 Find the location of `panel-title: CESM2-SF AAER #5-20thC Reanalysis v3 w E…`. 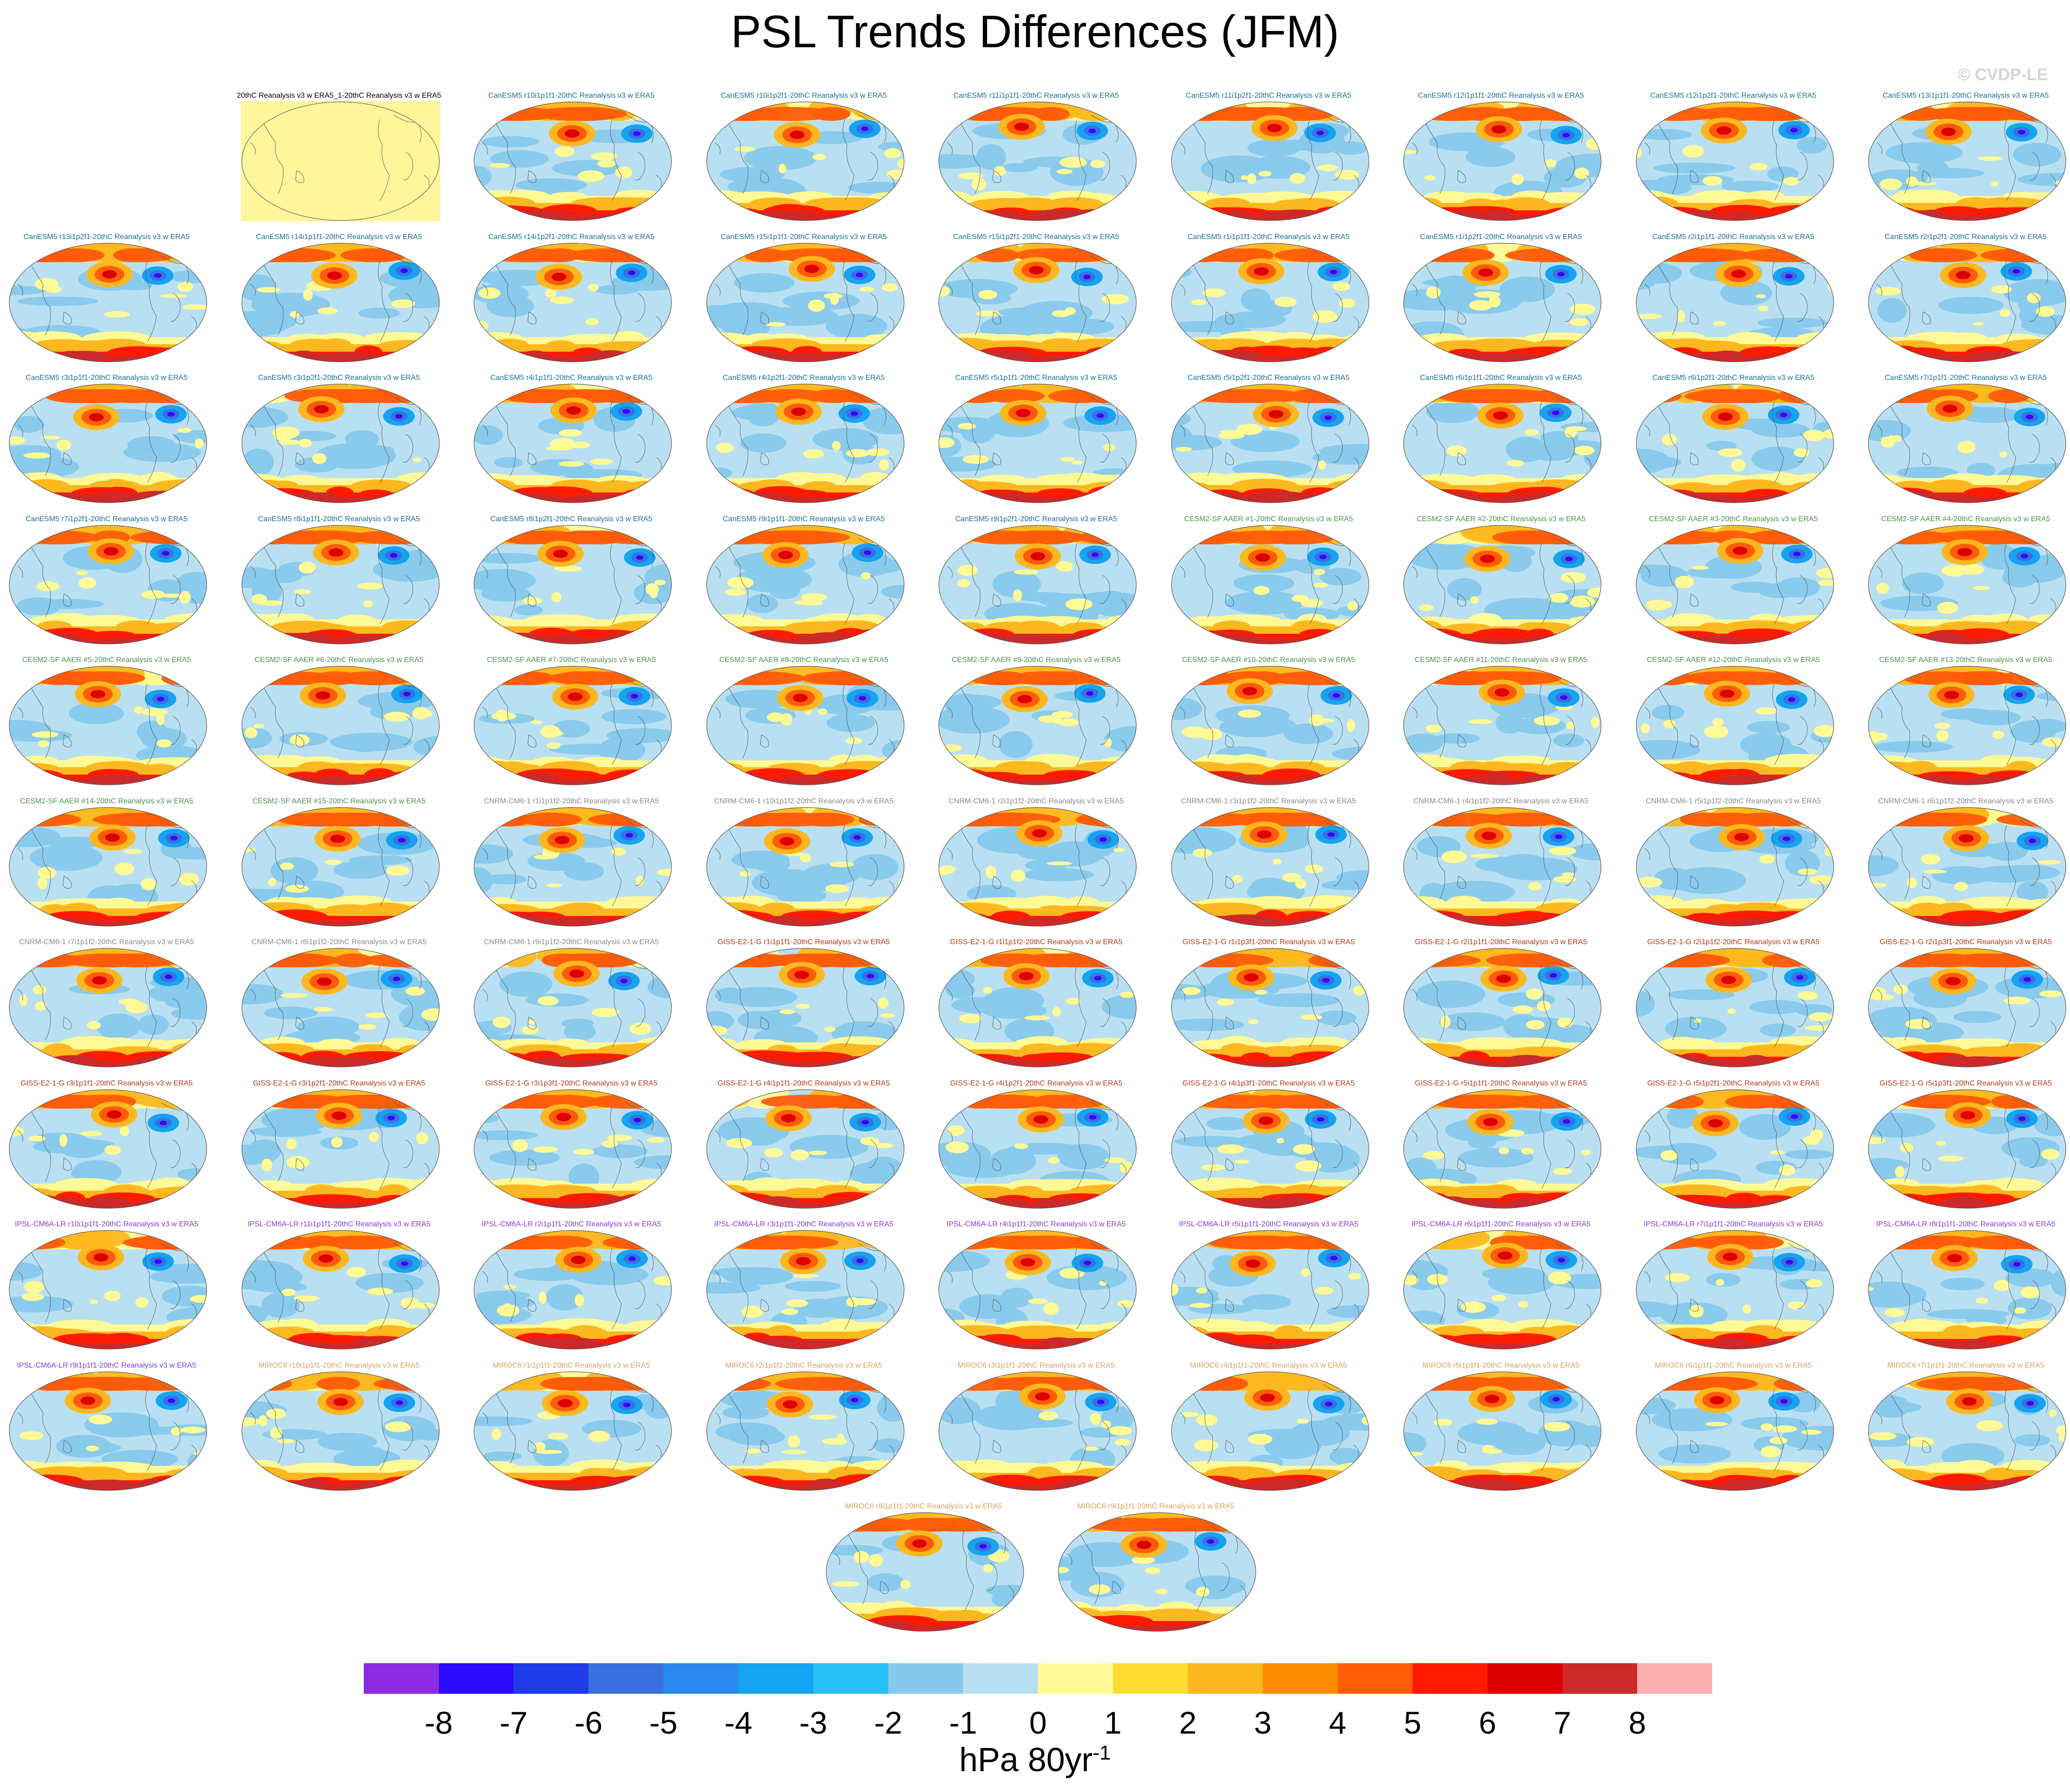

panel-title: CESM2-SF AAER #5-20thC Reanalysis v3 w E… is located at coordinates (106, 660).